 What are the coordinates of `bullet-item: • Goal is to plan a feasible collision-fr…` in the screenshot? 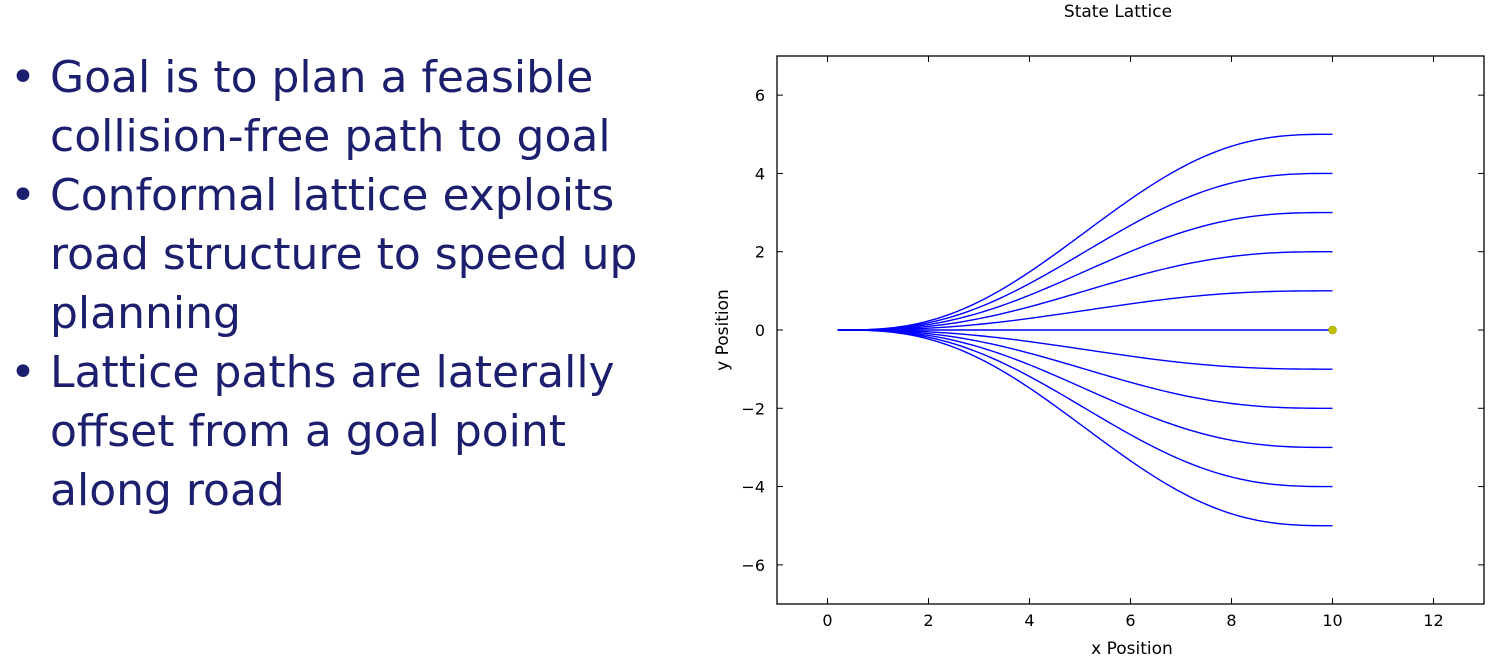 It's located at (350, 107).